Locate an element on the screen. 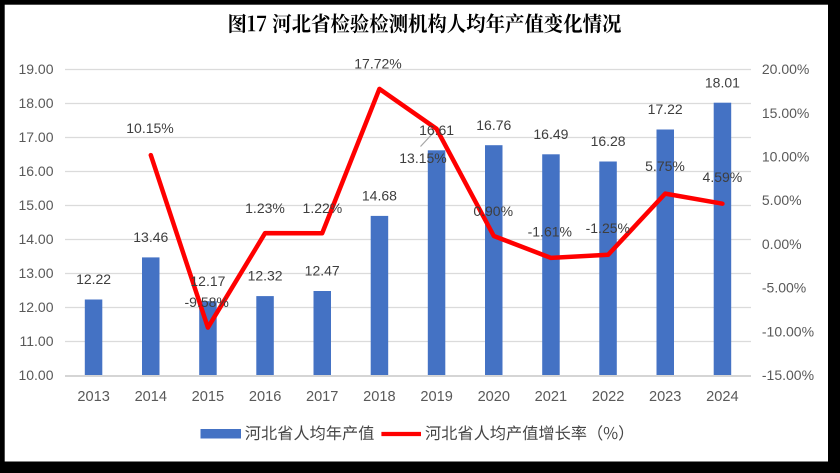 The image size is (840, 473). svg-text: 10.00% is located at coordinates (785, 157).